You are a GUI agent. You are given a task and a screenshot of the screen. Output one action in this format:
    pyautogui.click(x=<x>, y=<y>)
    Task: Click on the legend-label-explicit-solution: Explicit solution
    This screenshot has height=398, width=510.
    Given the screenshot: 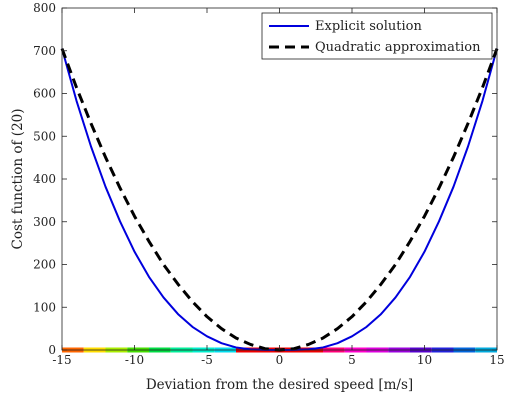 What is the action you would take?
    pyautogui.click(x=368, y=26)
    